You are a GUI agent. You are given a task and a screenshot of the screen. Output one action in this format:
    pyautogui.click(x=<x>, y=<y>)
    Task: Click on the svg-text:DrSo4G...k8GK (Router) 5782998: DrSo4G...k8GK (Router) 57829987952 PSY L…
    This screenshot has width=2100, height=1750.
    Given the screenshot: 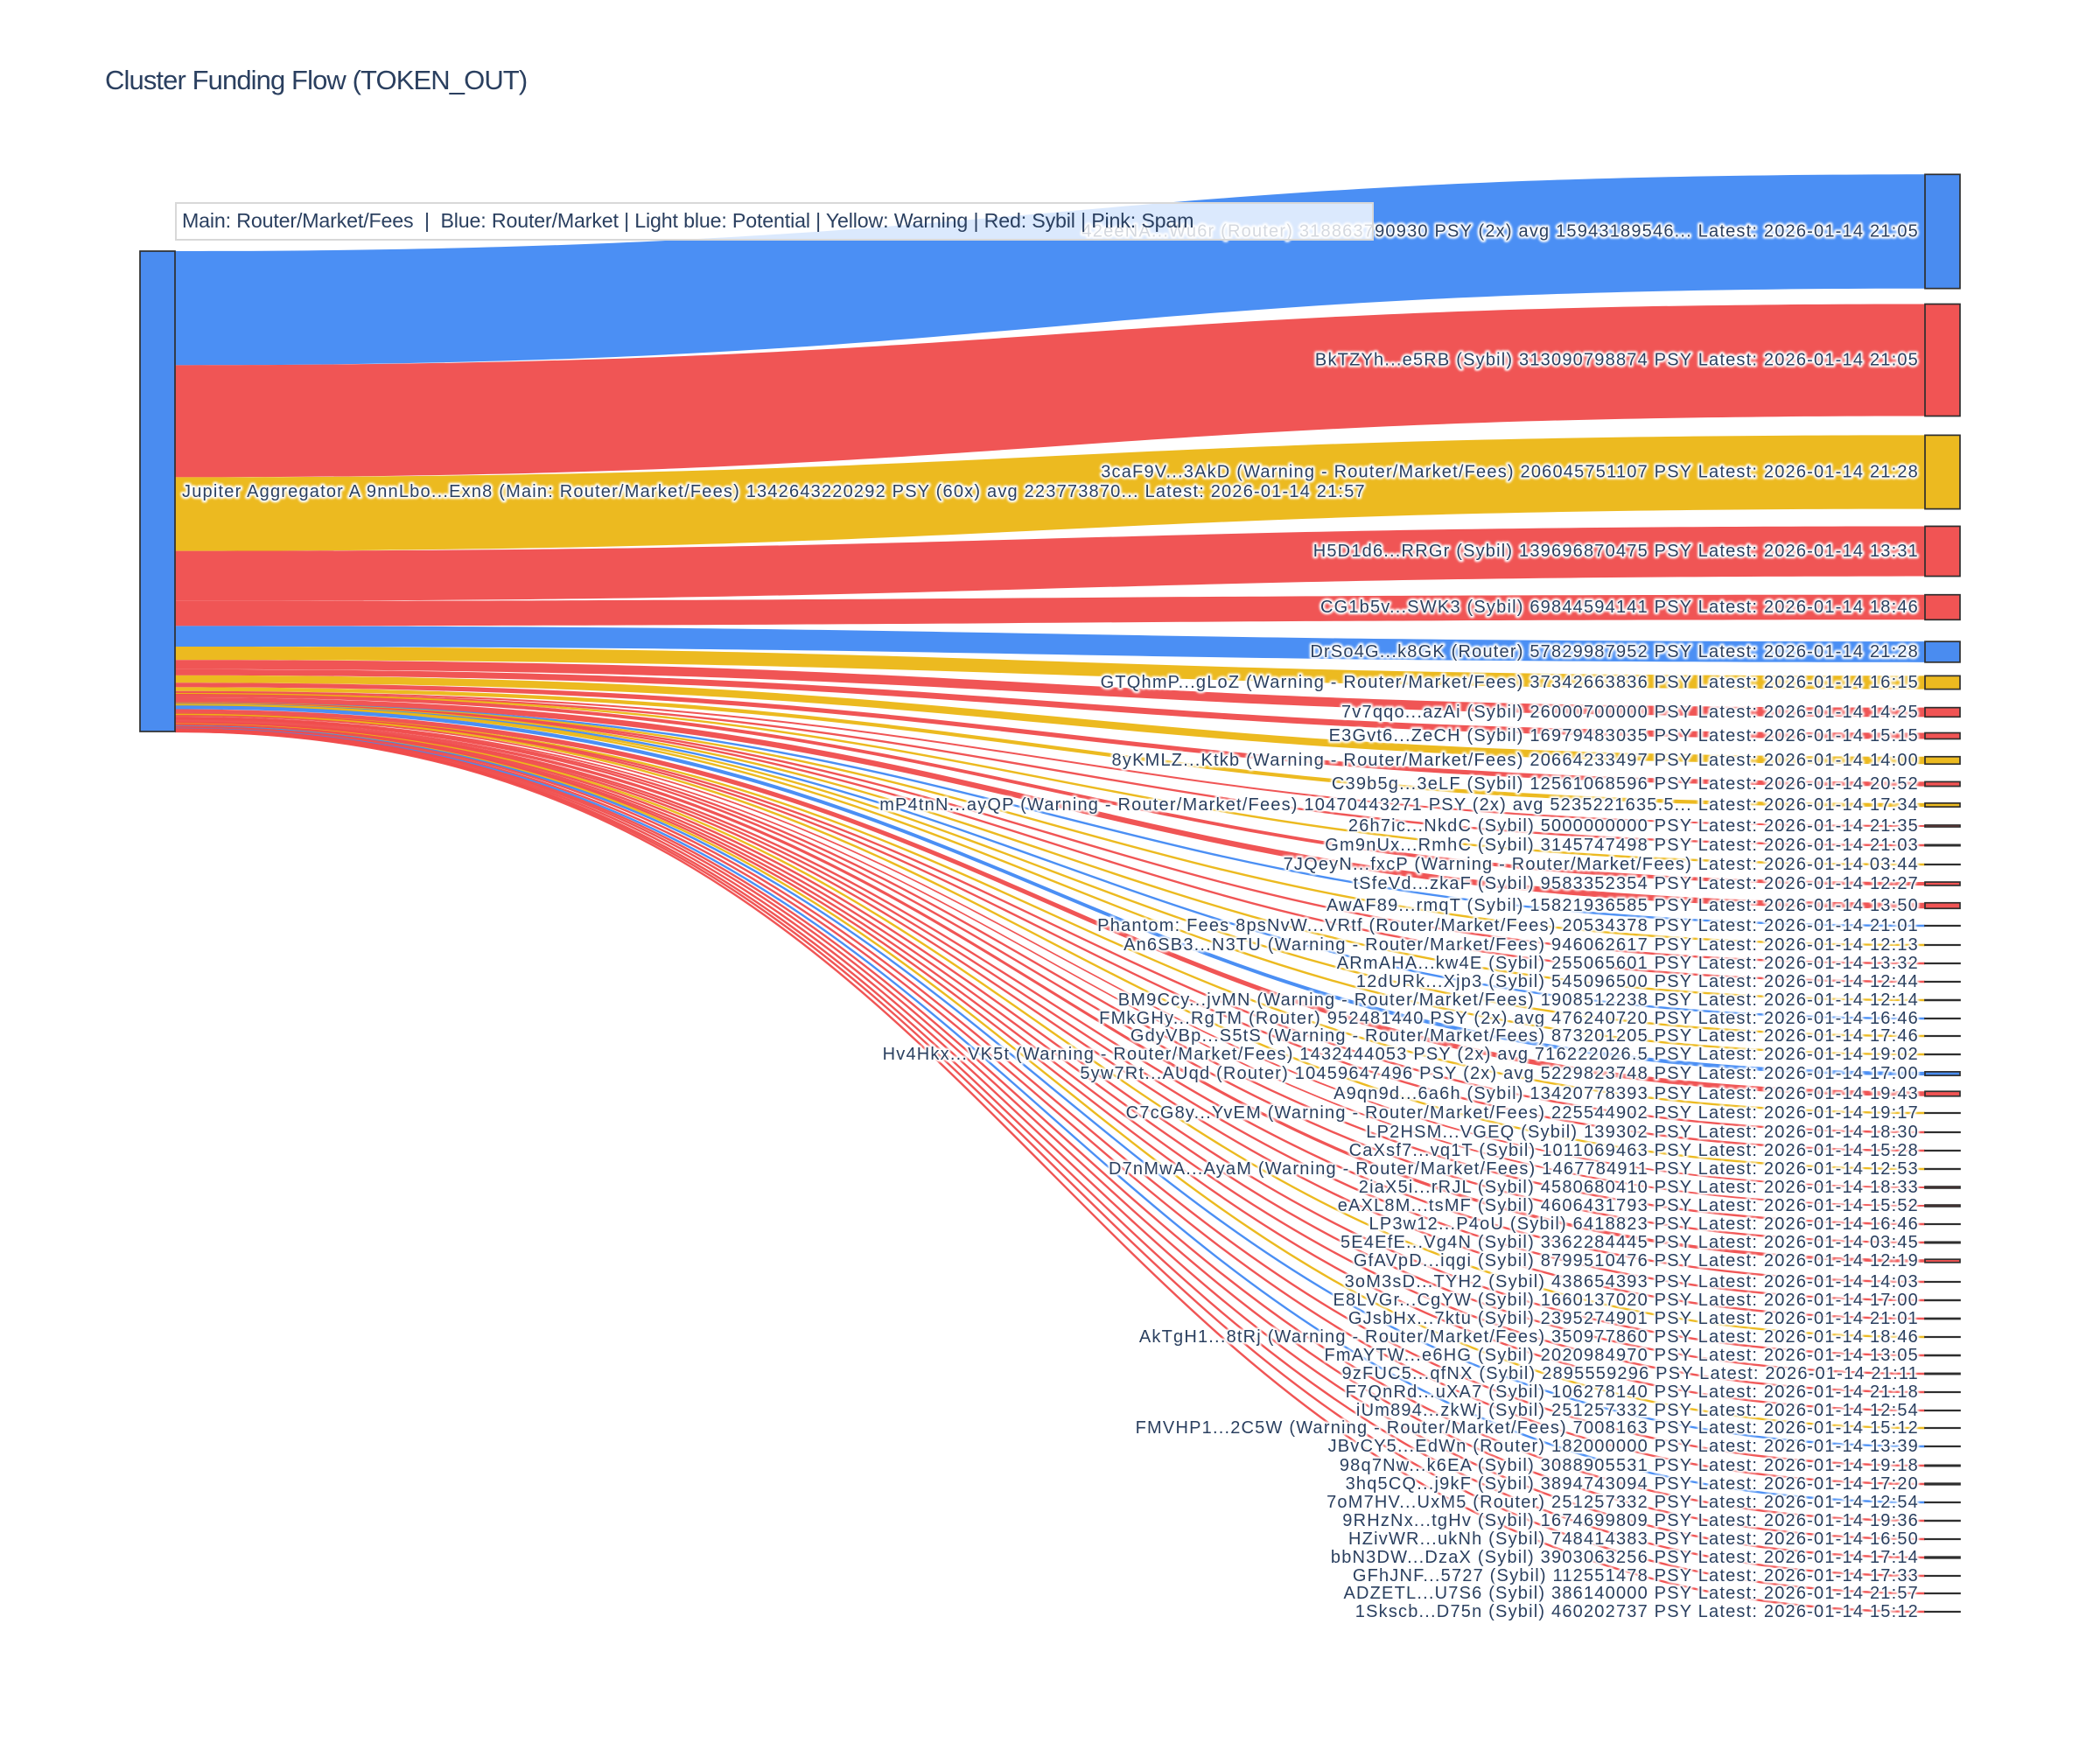 What is the action you would take?
    pyautogui.click(x=1614, y=652)
    